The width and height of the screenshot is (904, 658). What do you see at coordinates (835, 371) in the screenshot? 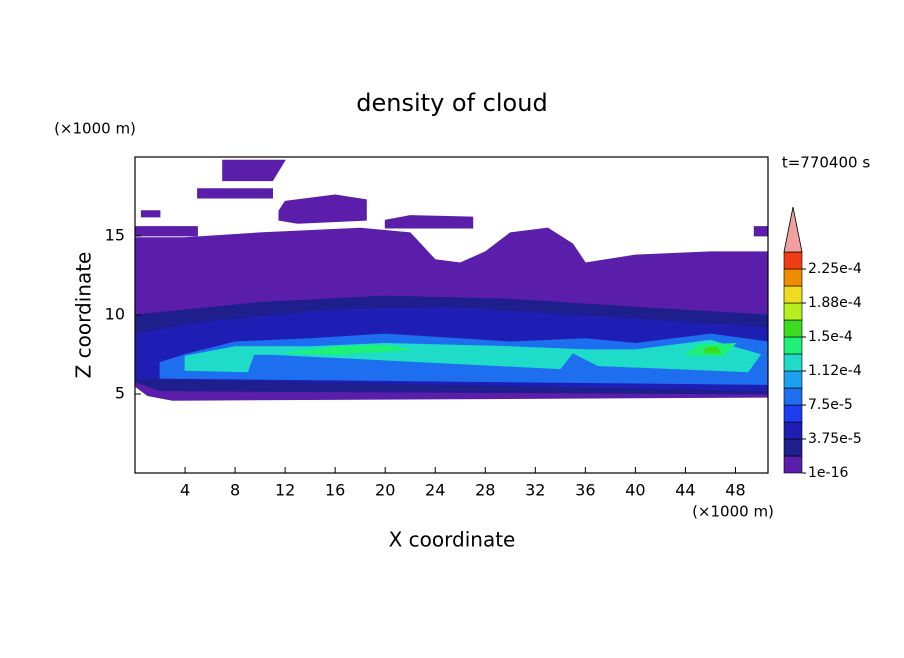
I see `colorbar-tick-label: 1.12e-4` at bounding box center [835, 371].